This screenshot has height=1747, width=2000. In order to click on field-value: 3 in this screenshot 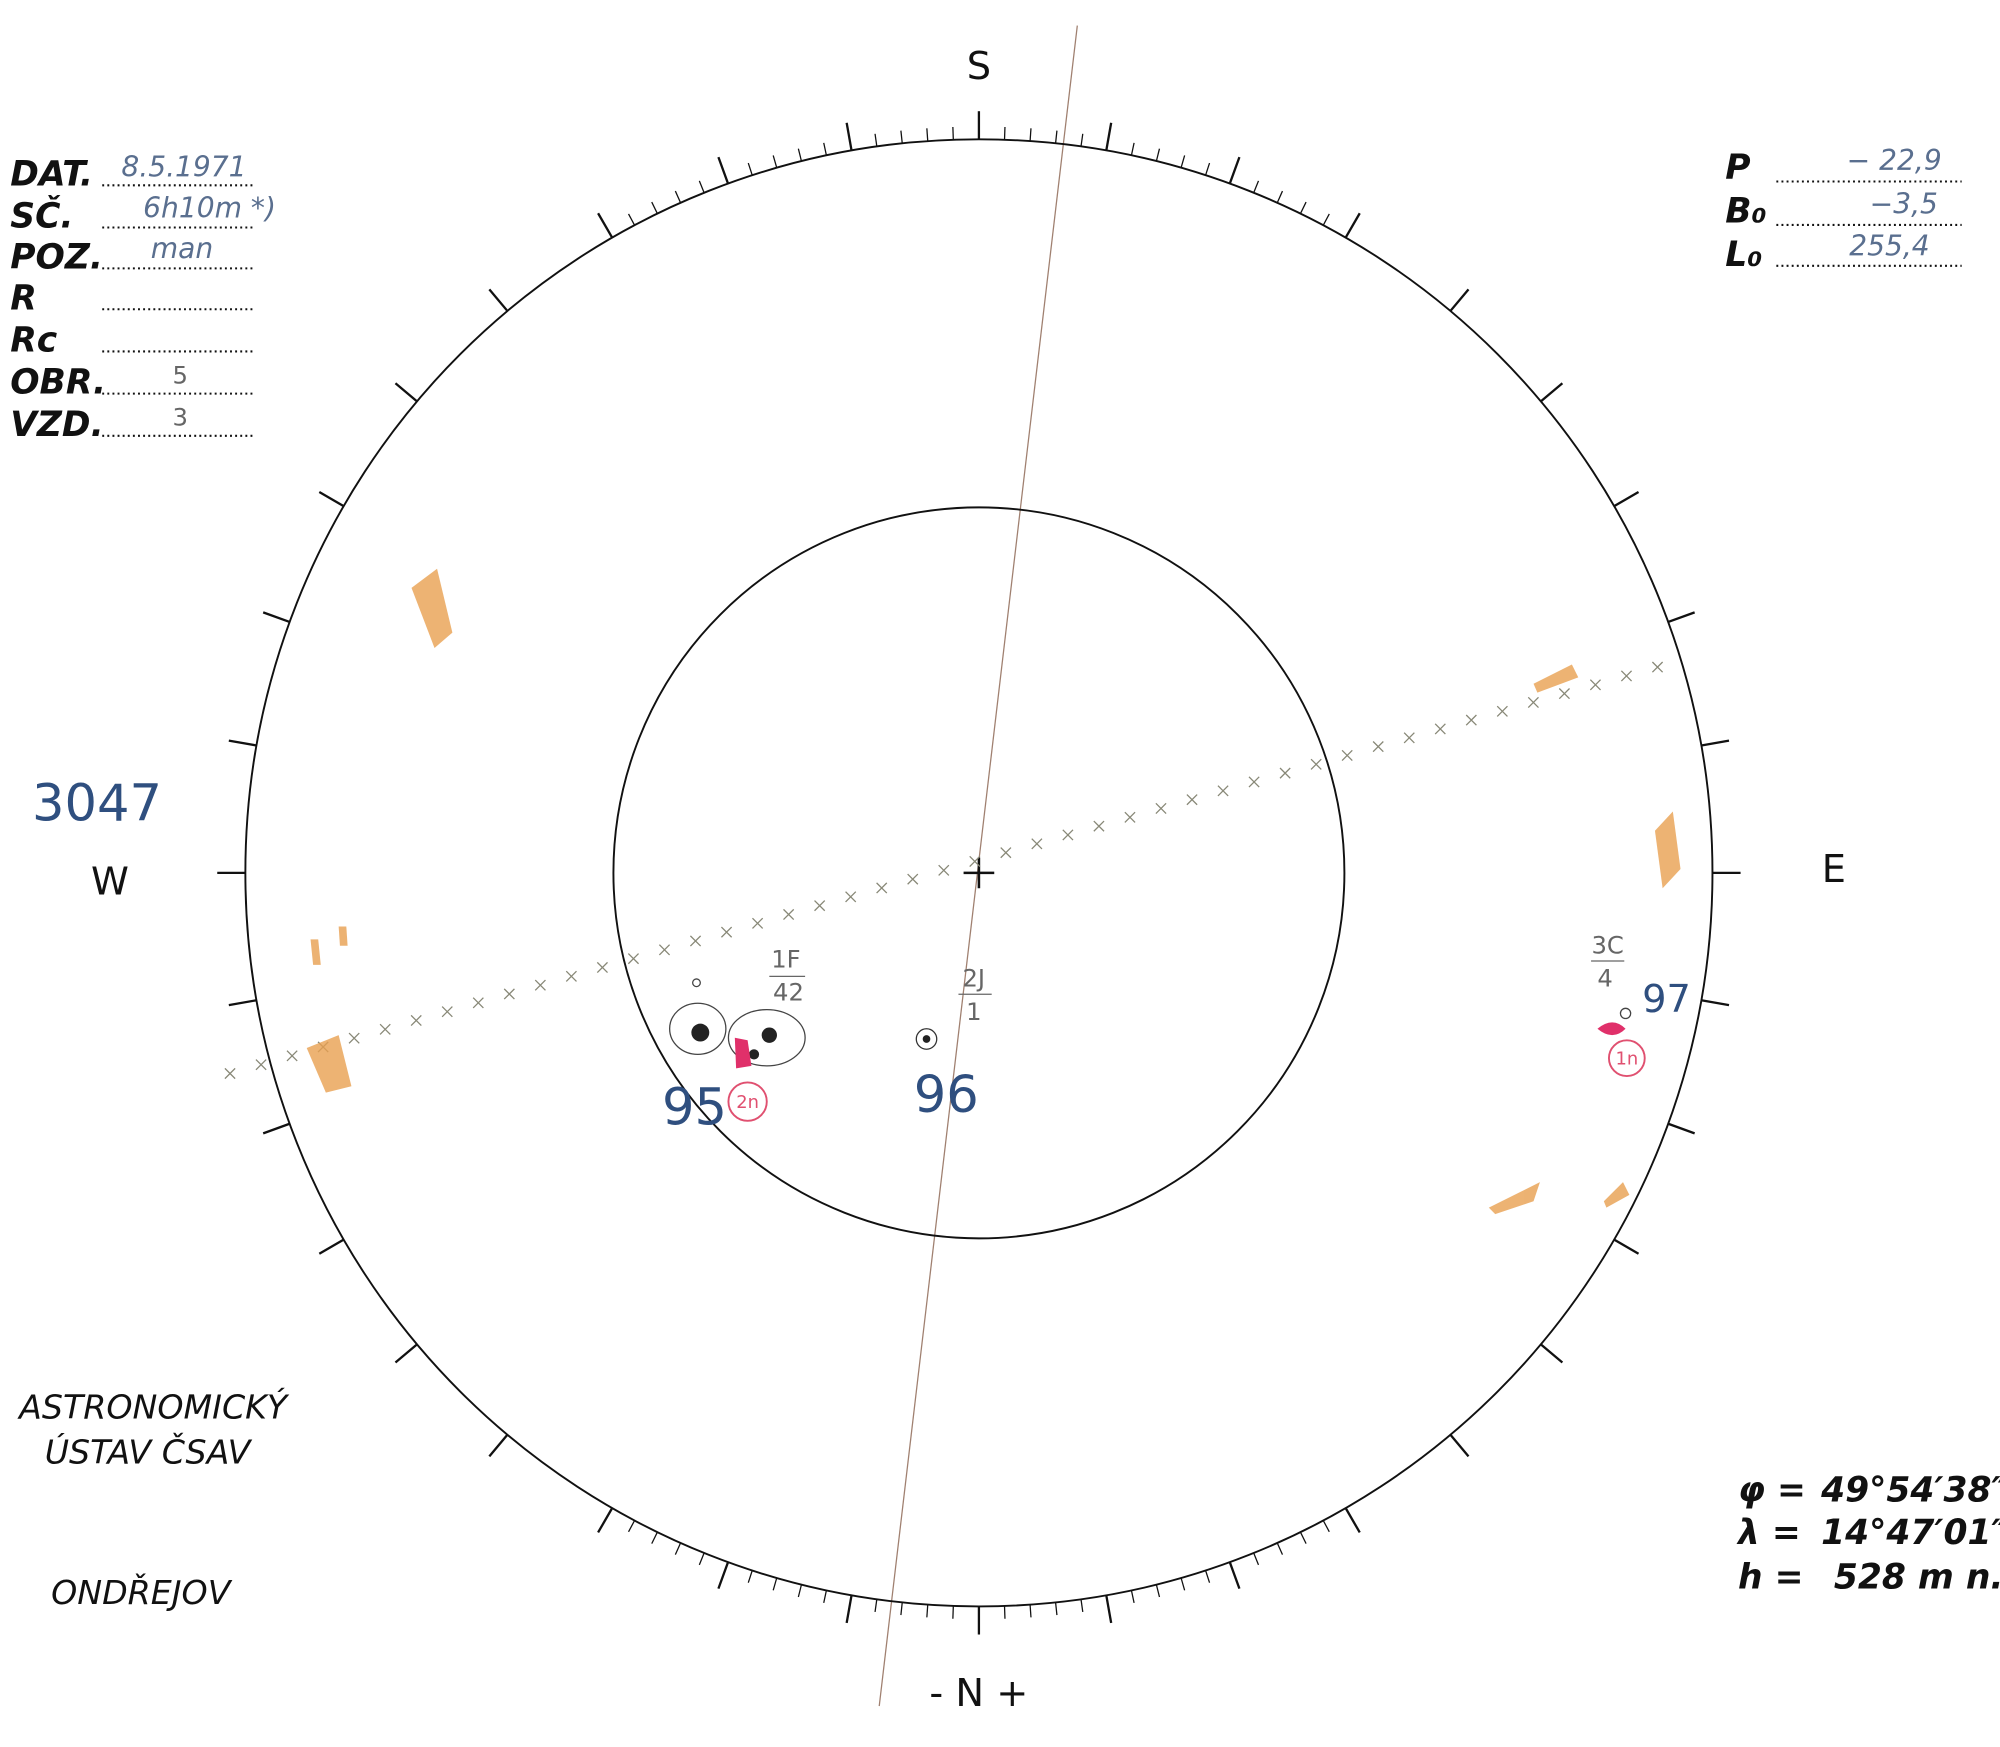, I will do `click(180, 417)`.